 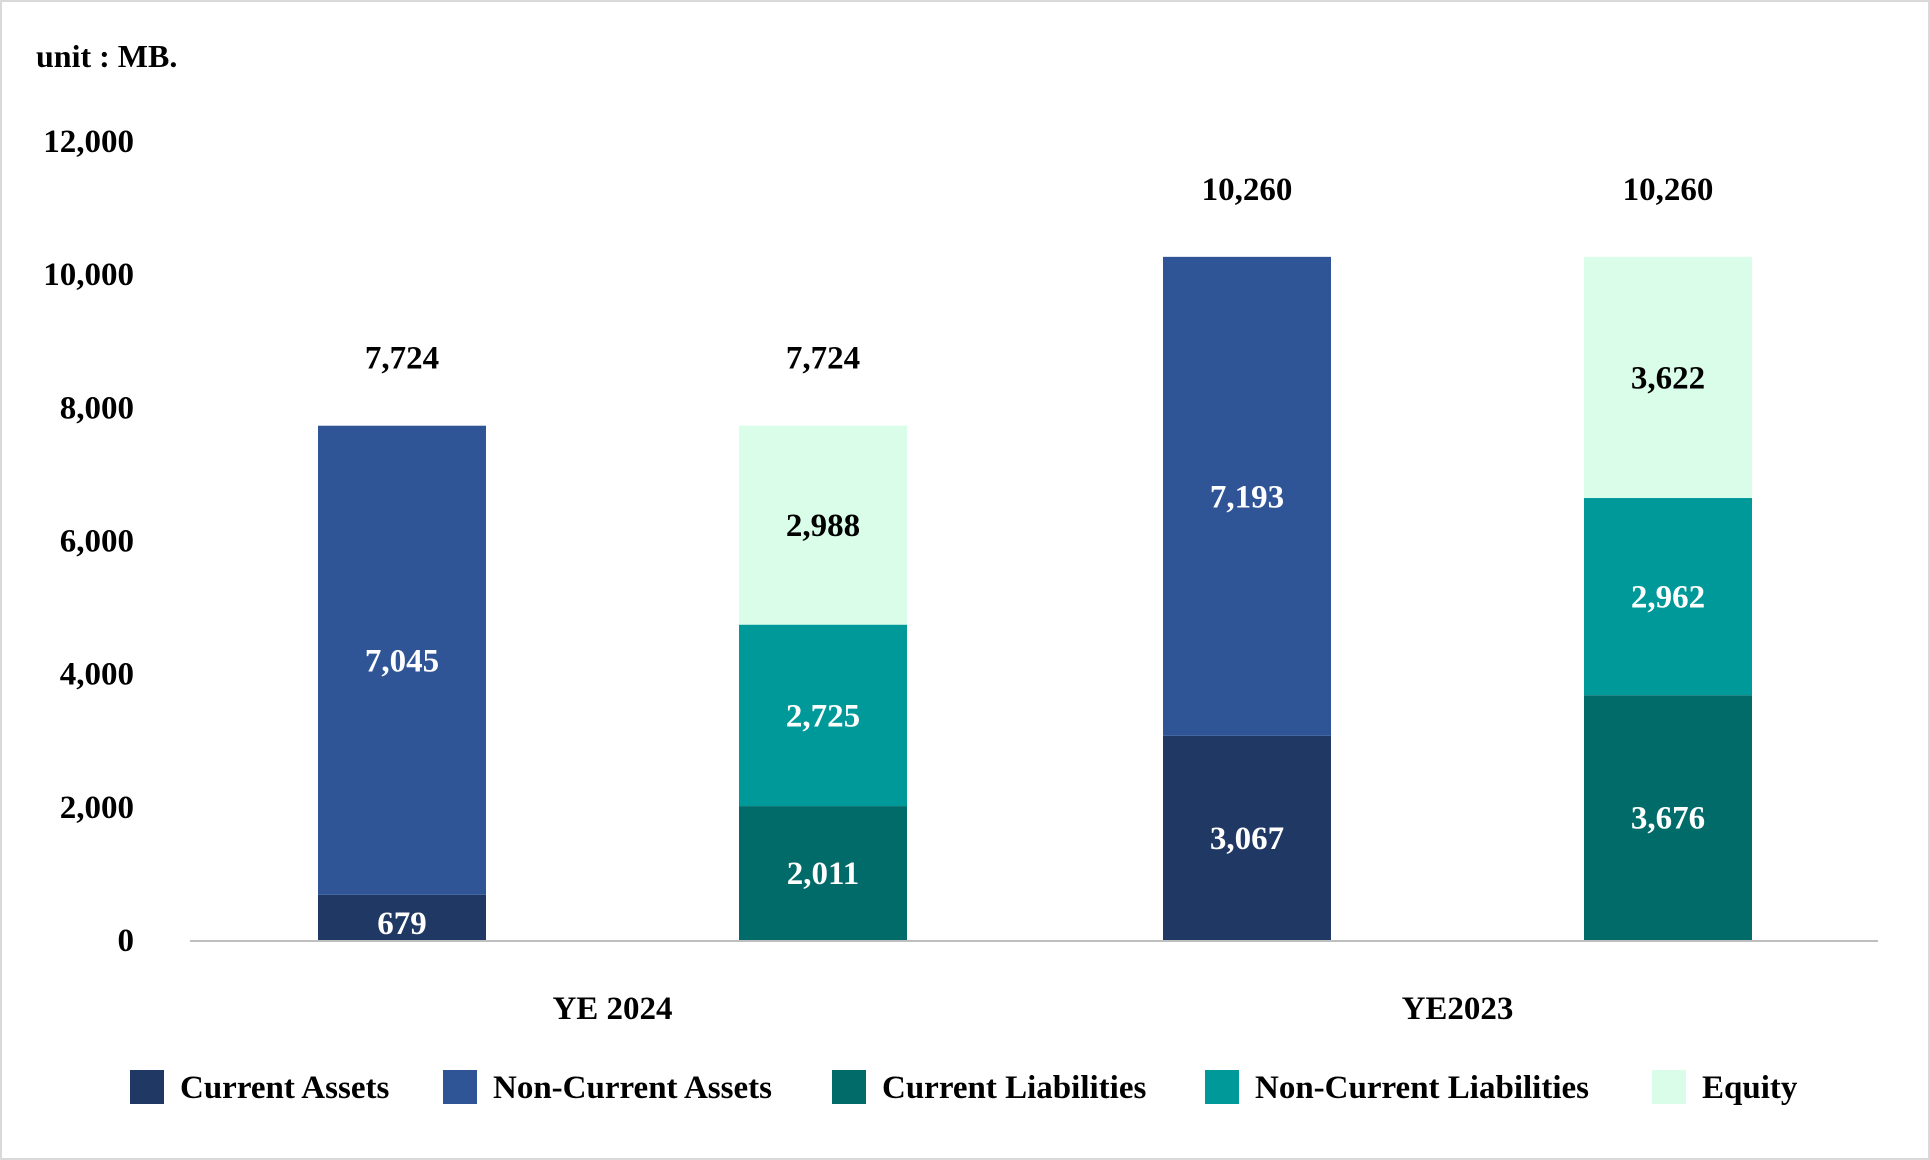 I want to click on legend-label: Current Liabilities, so click(x=1014, y=1088).